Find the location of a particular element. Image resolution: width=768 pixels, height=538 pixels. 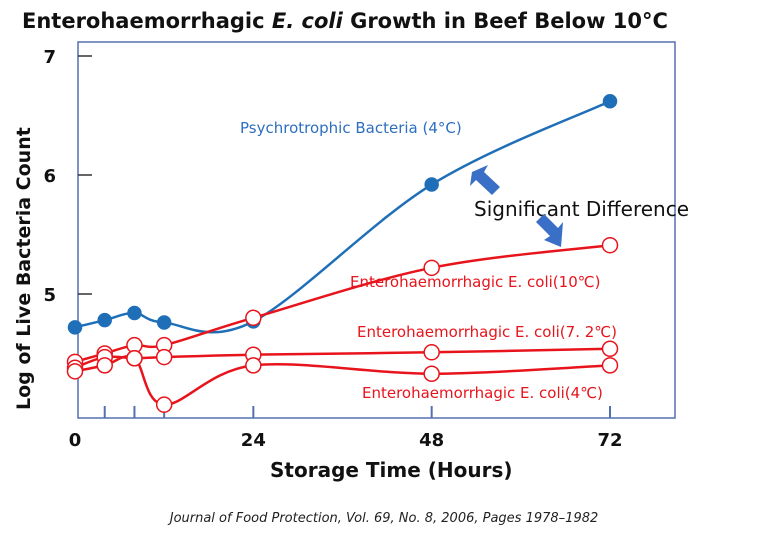

x-tick-label: 0 is located at coordinates (75, 440).